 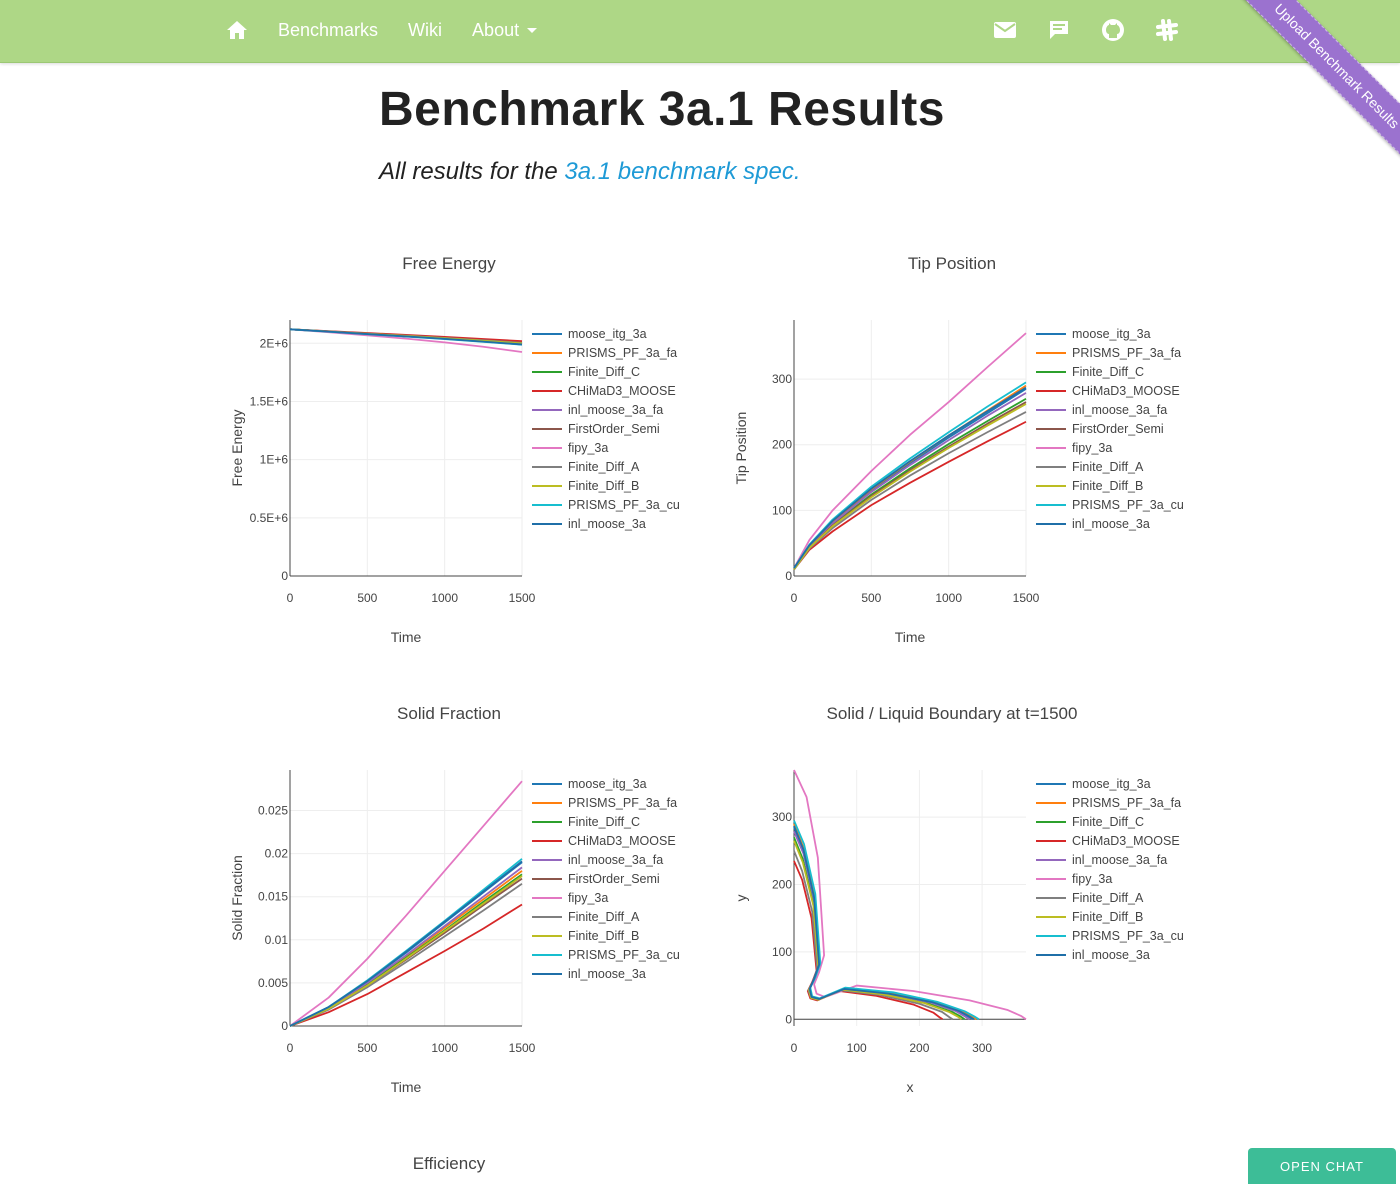 I want to click on home-link, so click(x=237, y=30).